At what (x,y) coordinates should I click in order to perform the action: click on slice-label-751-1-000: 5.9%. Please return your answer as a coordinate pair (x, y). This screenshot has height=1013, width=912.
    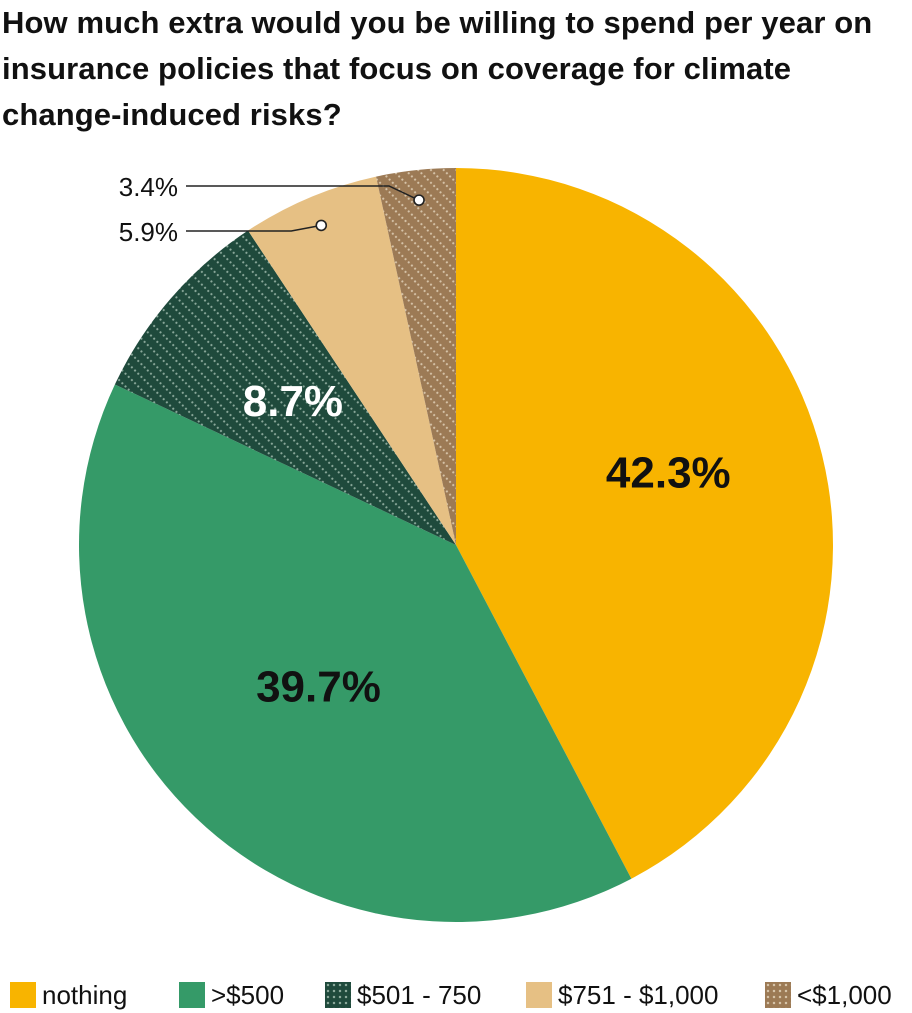
    Looking at the image, I should click on (148, 232).